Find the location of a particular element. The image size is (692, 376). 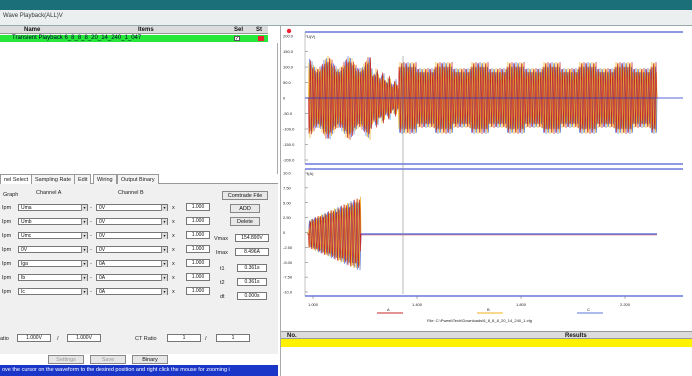

t2-label: t2 is located at coordinates (222, 283).